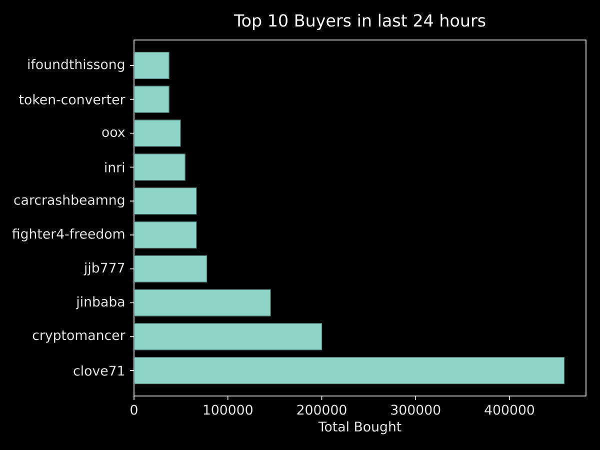  Describe the element at coordinates (69, 201) in the screenshot. I see `y-tick-label: carcrashbeamng` at that location.